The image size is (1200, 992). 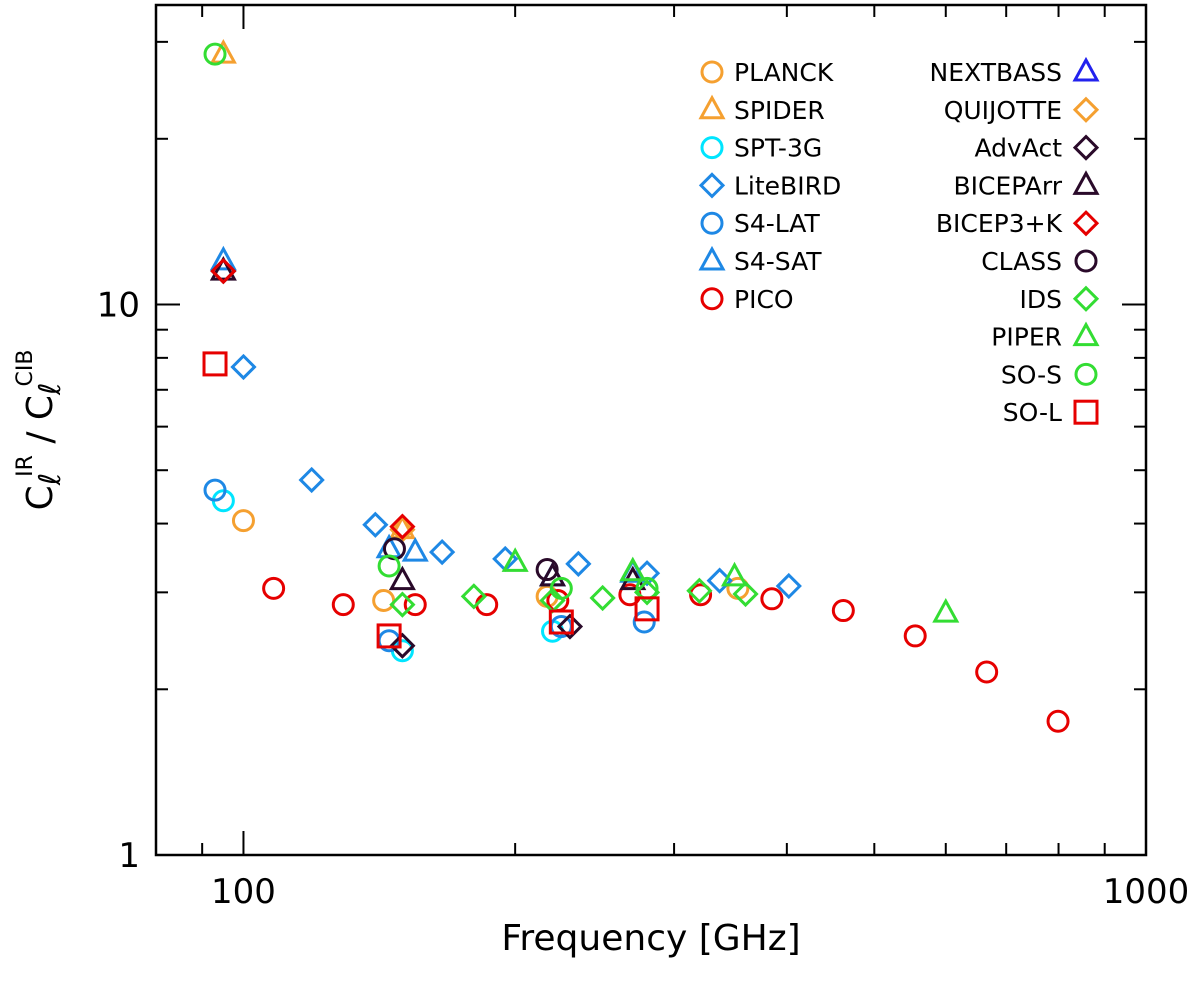 I want to click on legend-marker-nextbass, so click(x=1086, y=69).